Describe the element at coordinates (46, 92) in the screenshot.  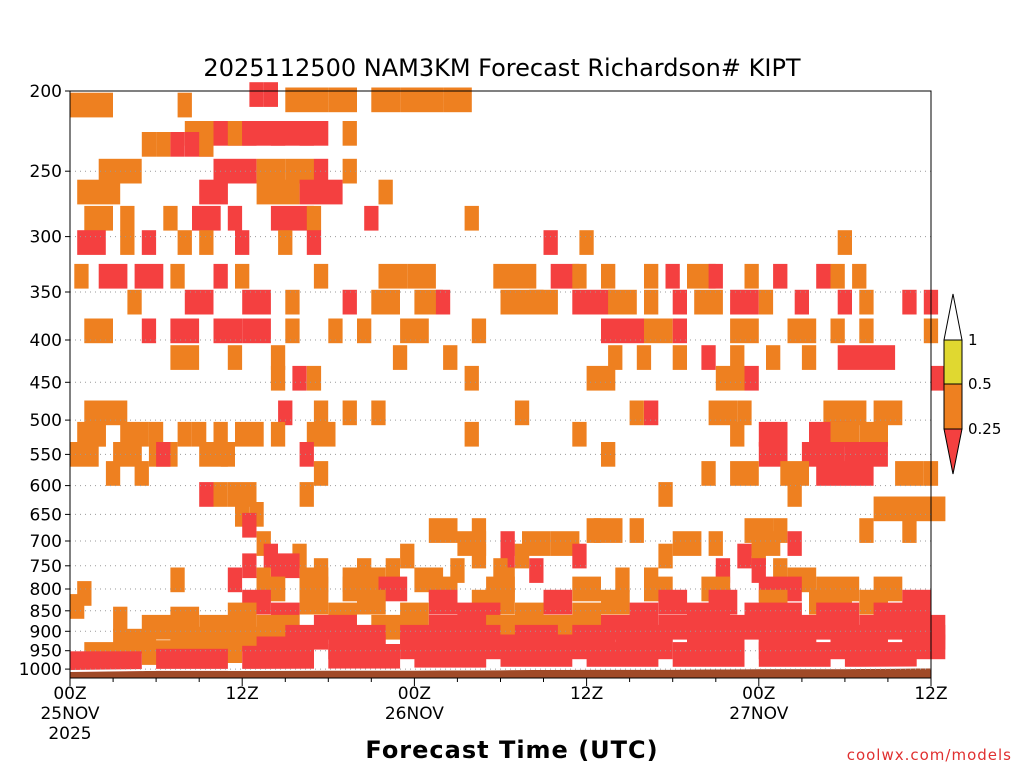
I see `y-tick-label: 200` at that location.